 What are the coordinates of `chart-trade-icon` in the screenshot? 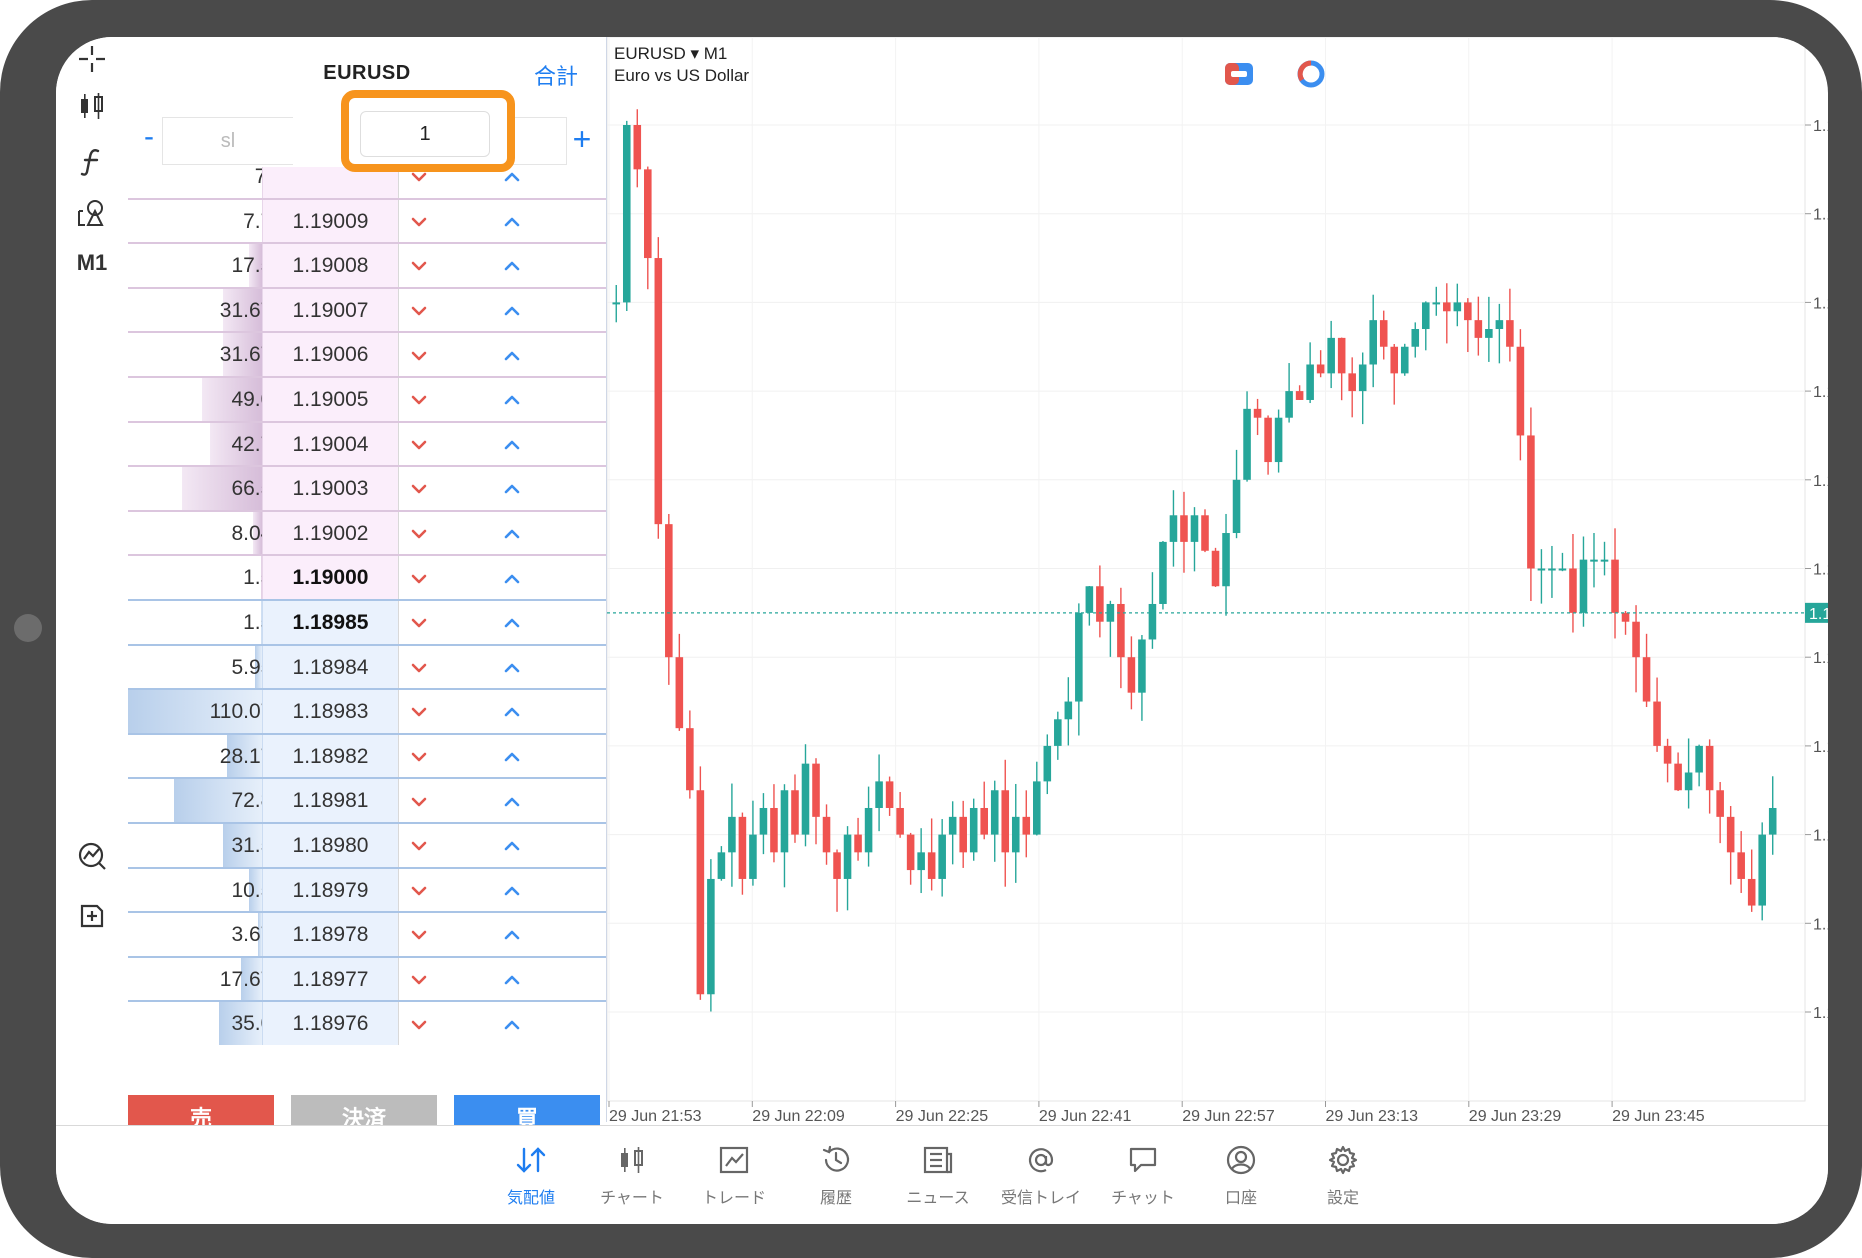 It's located at (92, 856).